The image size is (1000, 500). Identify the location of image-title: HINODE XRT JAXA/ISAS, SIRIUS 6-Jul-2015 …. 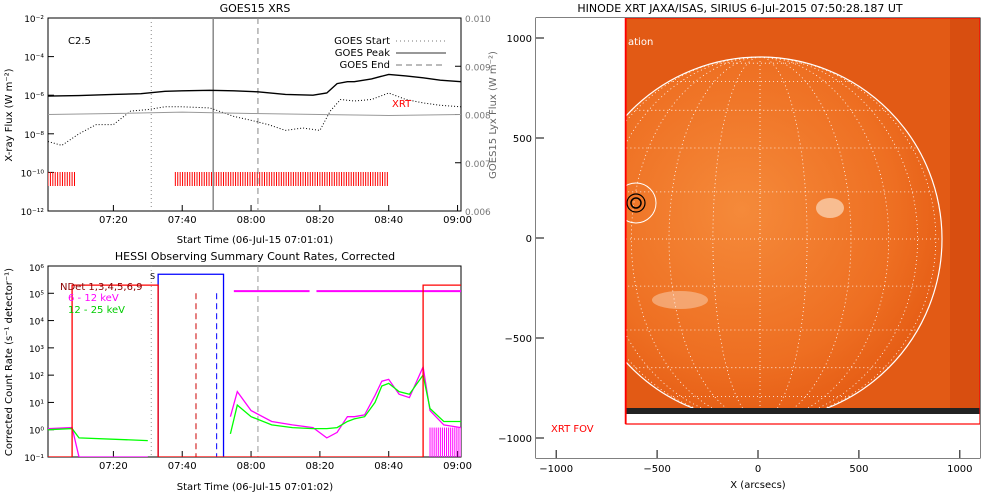
(740, 8).